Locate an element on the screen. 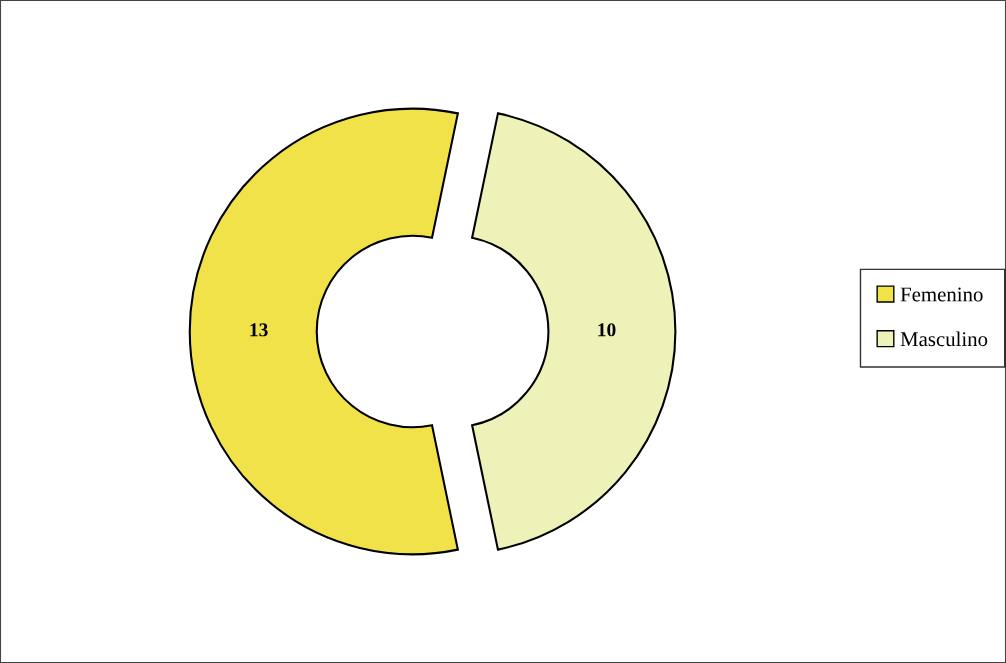 This screenshot has width=1006, height=663. legend-label: Femenino is located at coordinates (941, 294).